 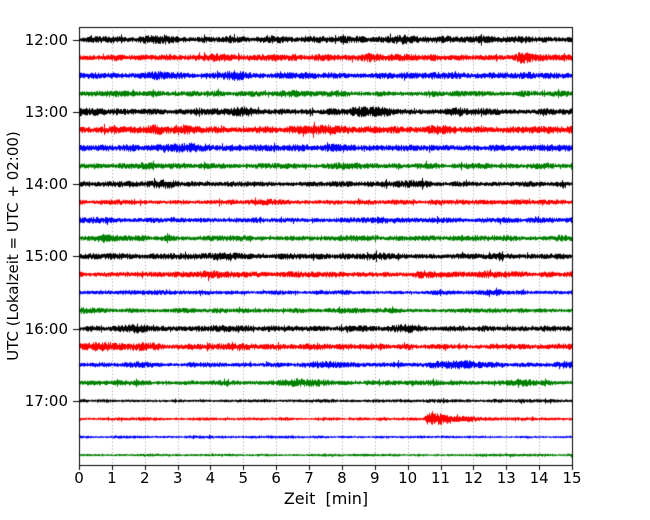 I want to click on y-tick-label: 14:00, so click(x=46, y=184).